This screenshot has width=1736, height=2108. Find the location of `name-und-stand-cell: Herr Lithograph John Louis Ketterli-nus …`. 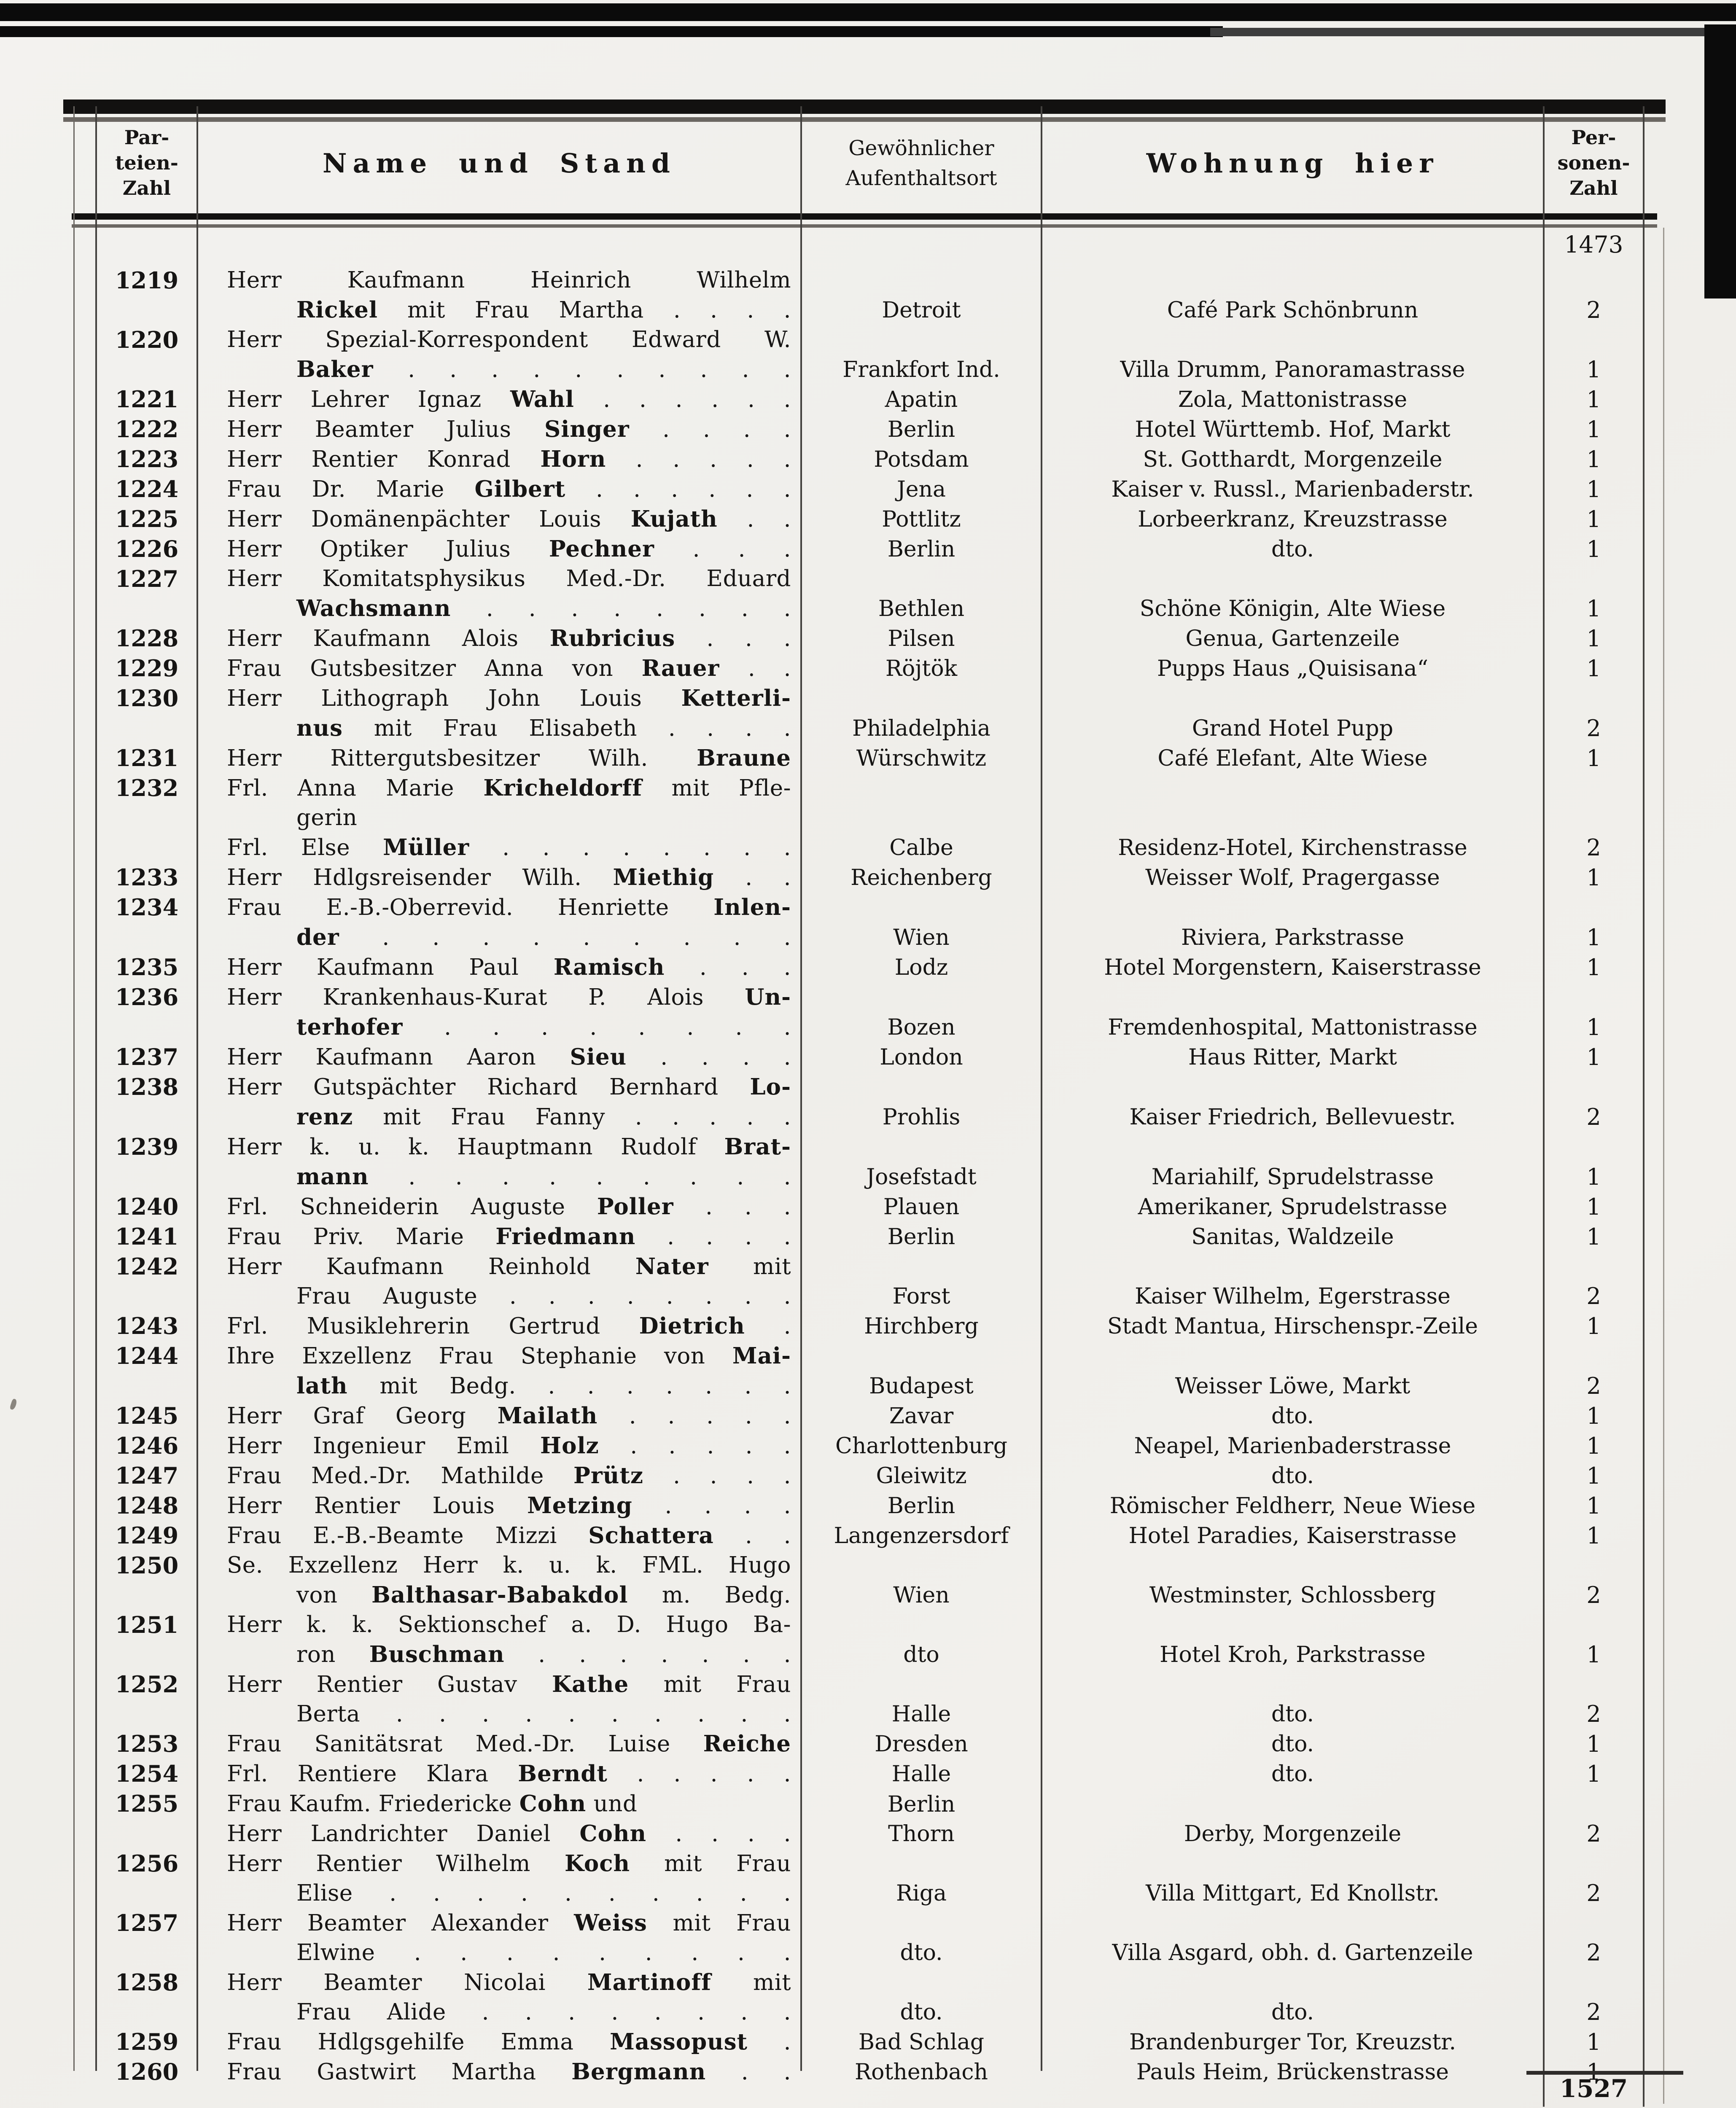

name-und-stand-cell: Herr Lithograph John Louis Ketterli-nus … is located at coordinates (499, 713).